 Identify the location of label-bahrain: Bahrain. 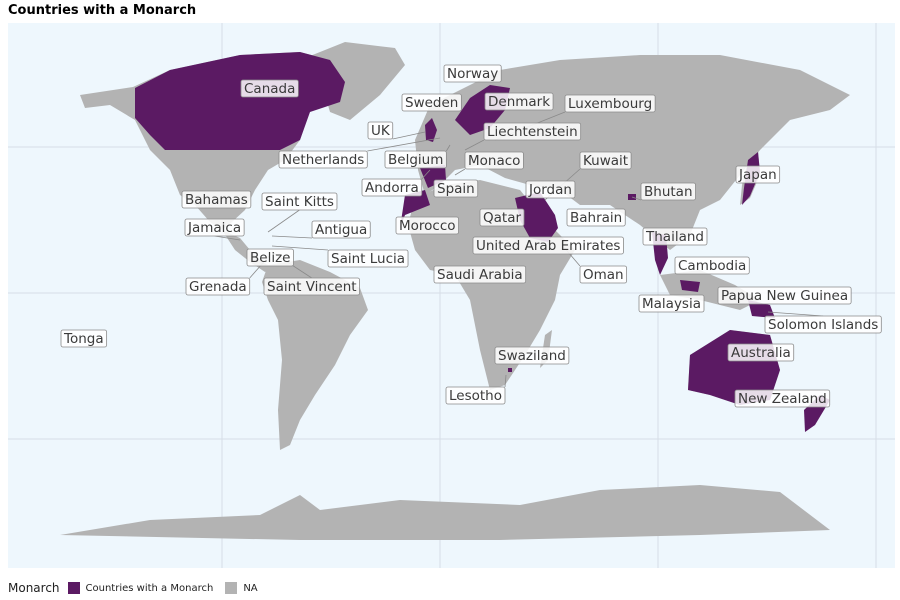
(596, 217).